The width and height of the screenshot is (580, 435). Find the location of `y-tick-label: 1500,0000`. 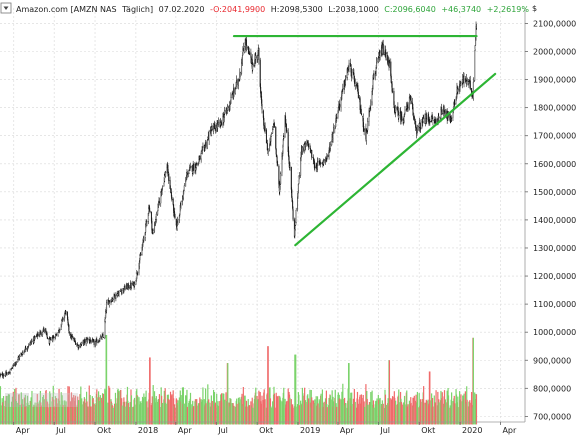

y-tick-label: 1500,0000 is located at coordinates (554, 192).